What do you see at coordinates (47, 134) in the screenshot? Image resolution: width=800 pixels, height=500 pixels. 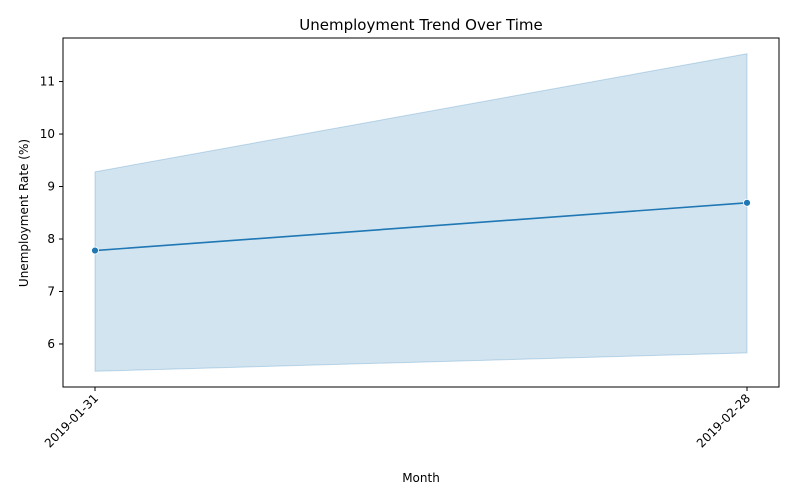 I see `y-tick-label: 10` at bounding box center [47, 134].